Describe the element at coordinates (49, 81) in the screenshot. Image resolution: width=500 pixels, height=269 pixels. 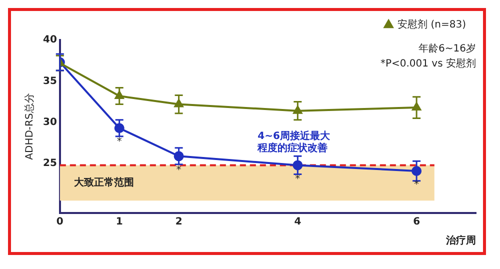
I see `y-tick-label: 35` at that location.